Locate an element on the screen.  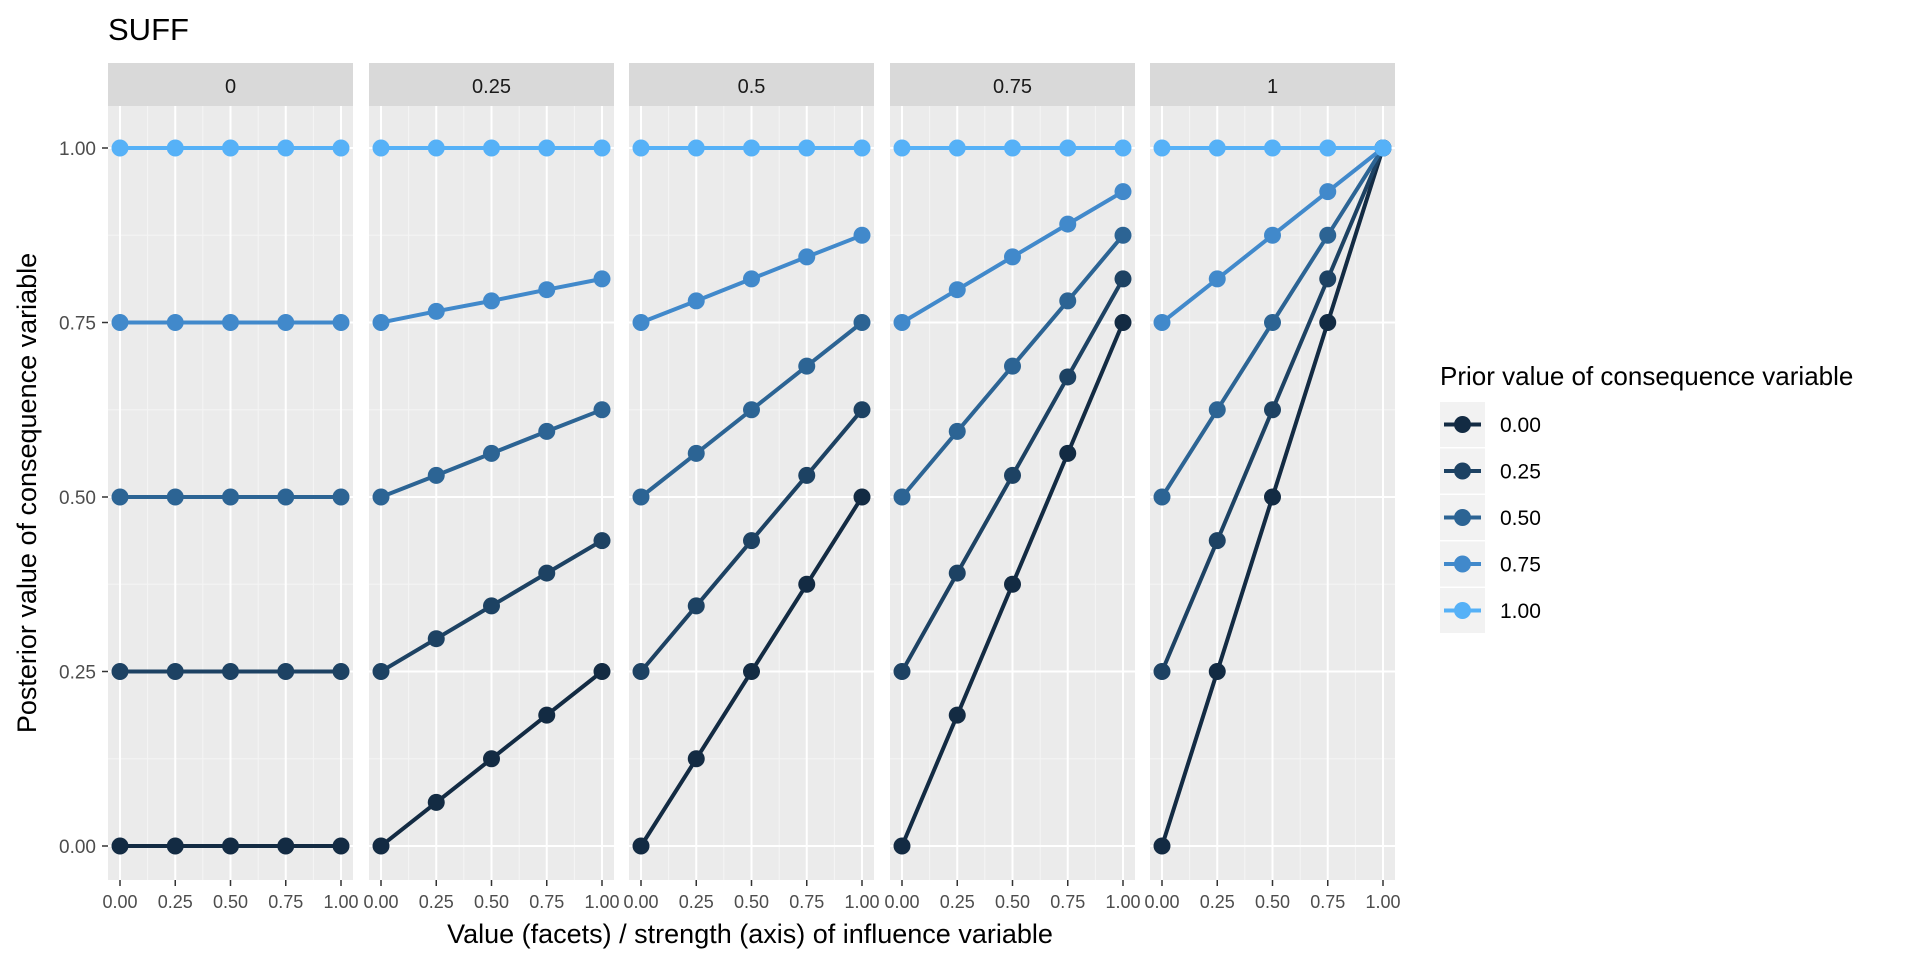
facet-strip-label: 0.5 is located at coordinates (752, 87).